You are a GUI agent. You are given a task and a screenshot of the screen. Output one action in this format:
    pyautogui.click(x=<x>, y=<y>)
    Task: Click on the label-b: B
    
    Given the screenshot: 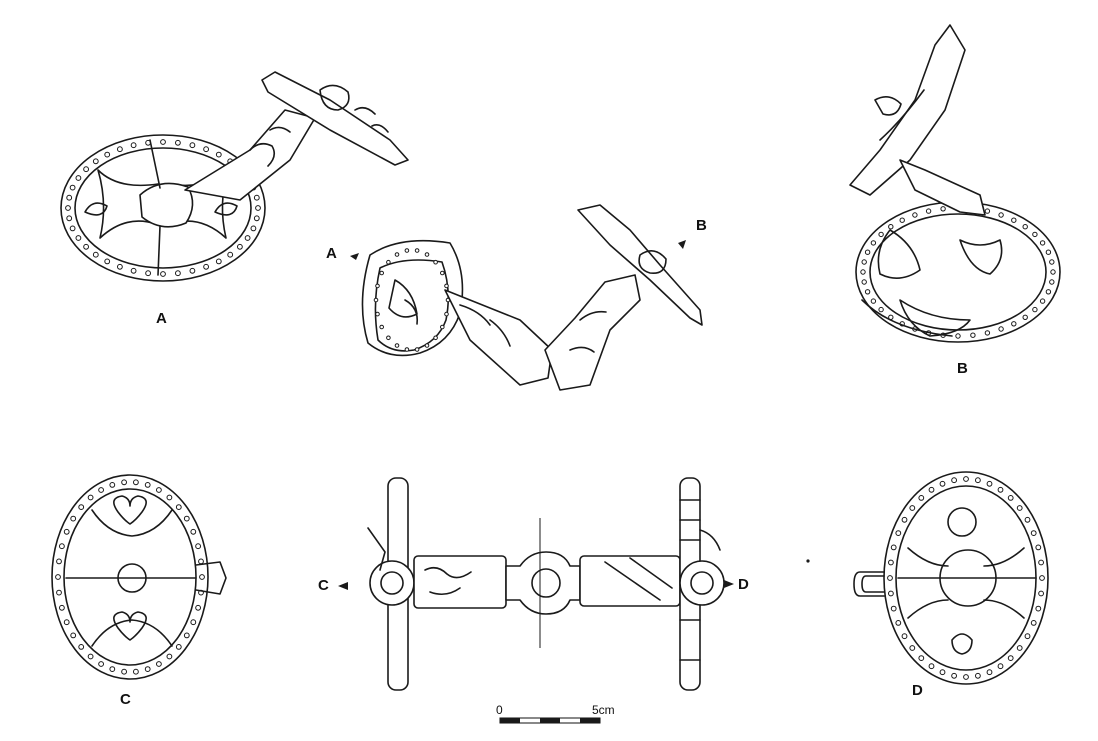 What is the action you would take?
    pyautogui.click(x=962, y=368)
    